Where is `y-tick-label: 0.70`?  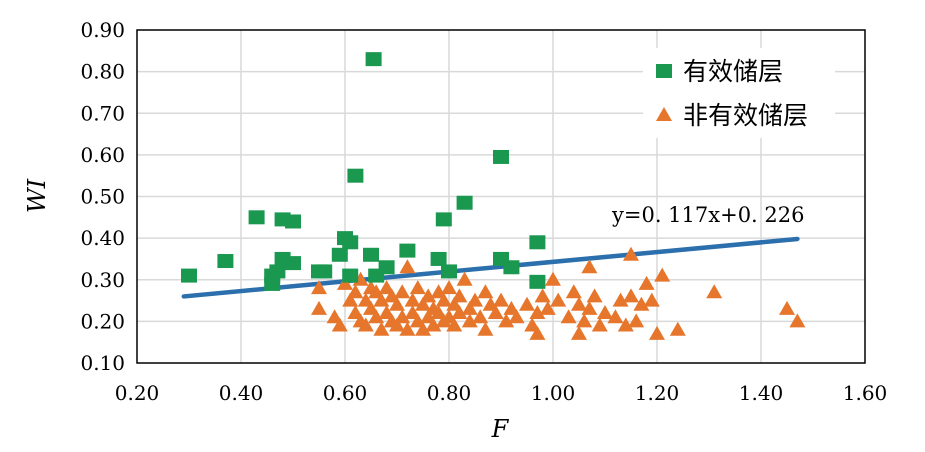 y-tick-label: 0.70 is located at coordinates (102, 113).